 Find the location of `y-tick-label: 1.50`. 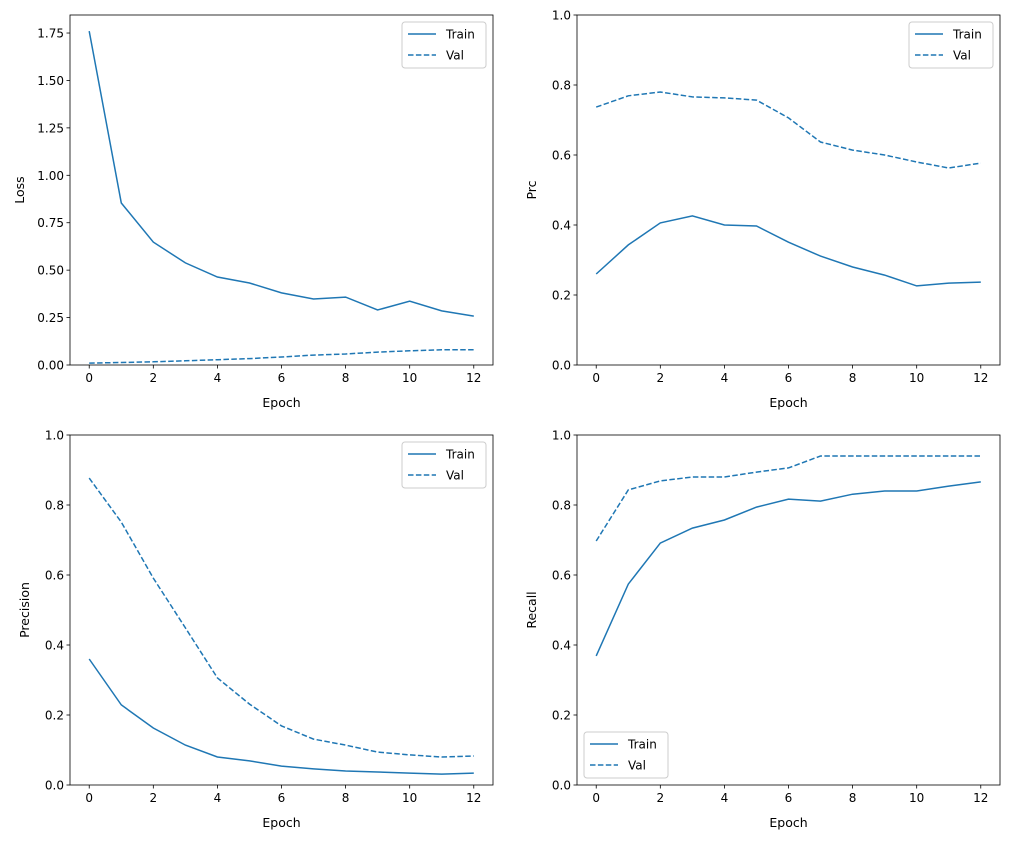

y-tick-label: 1.50 is located at coordinates (50, 81).